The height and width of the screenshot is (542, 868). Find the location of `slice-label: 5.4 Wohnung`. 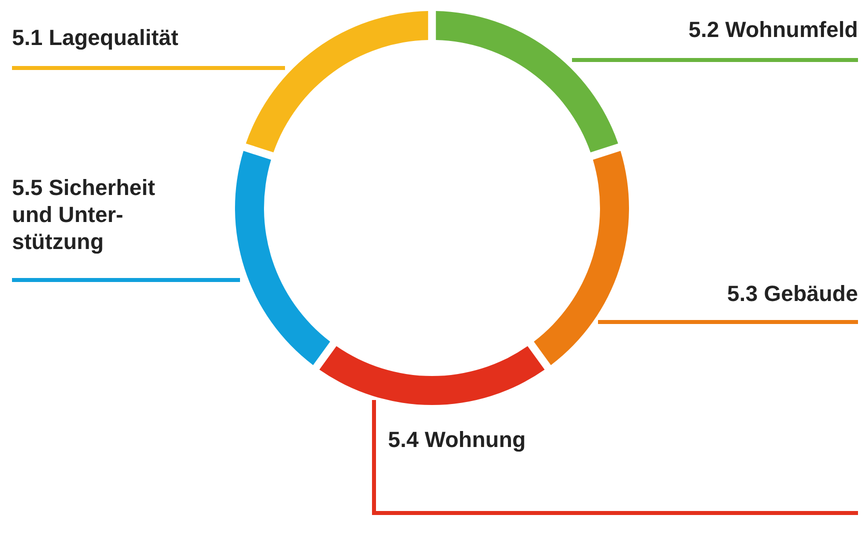

slice-label: 5.4 Wohnung is located at coordinates (457, 439).